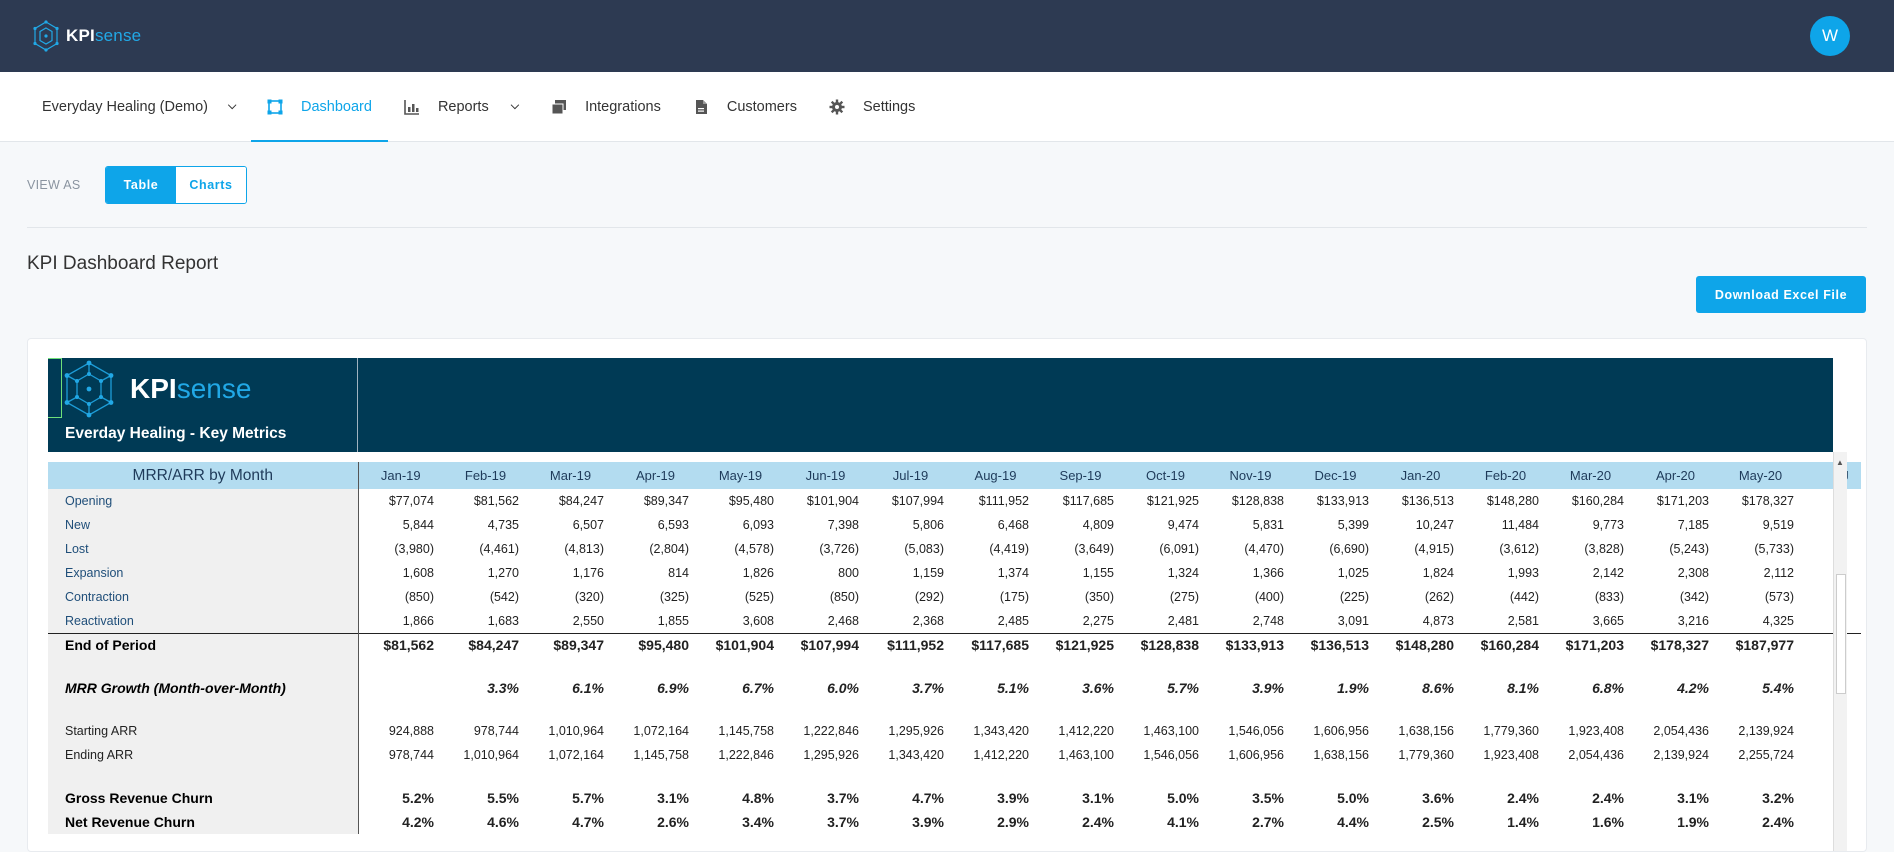  Describe the element at coordinates (503, 620) in the screenshot. I see `table-cell: 1,683` at that location.